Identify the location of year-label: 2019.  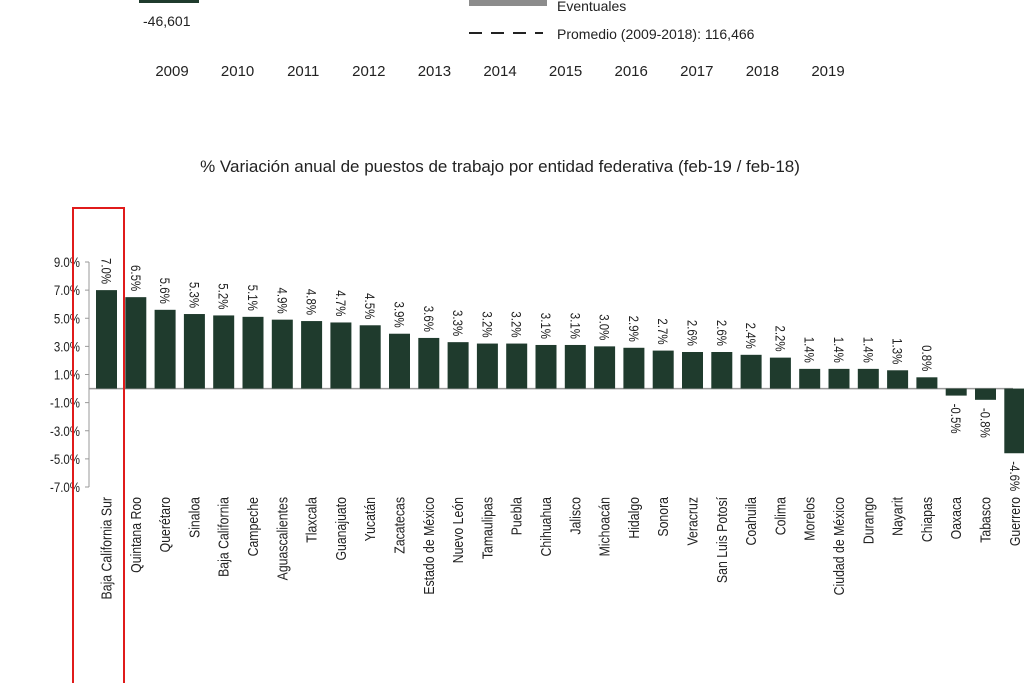
(827, 71).